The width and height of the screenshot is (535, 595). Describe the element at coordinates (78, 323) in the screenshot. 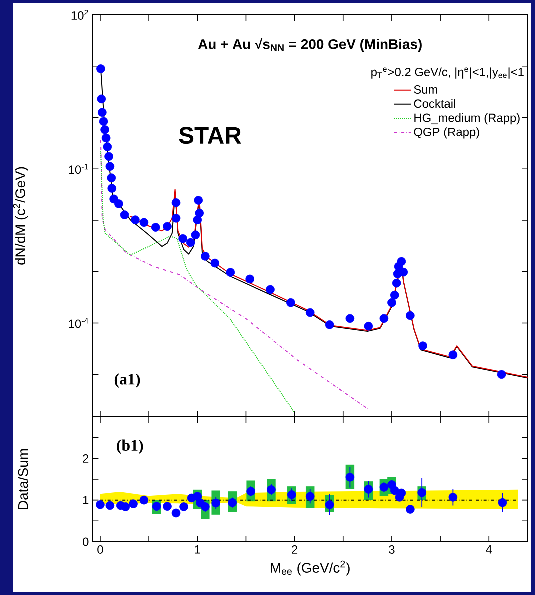

I see `y-tick-label: 10$^{-4}$` at that location.